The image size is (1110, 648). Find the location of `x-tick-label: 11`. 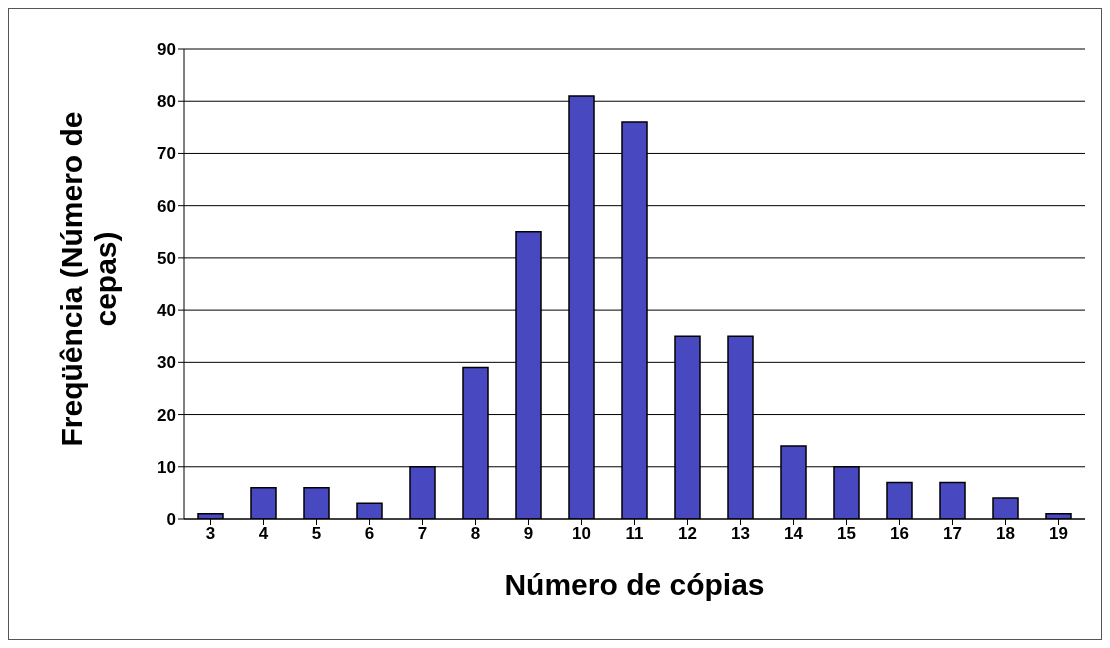

x-tick-label: 11 is located at coordinates (634, 534).